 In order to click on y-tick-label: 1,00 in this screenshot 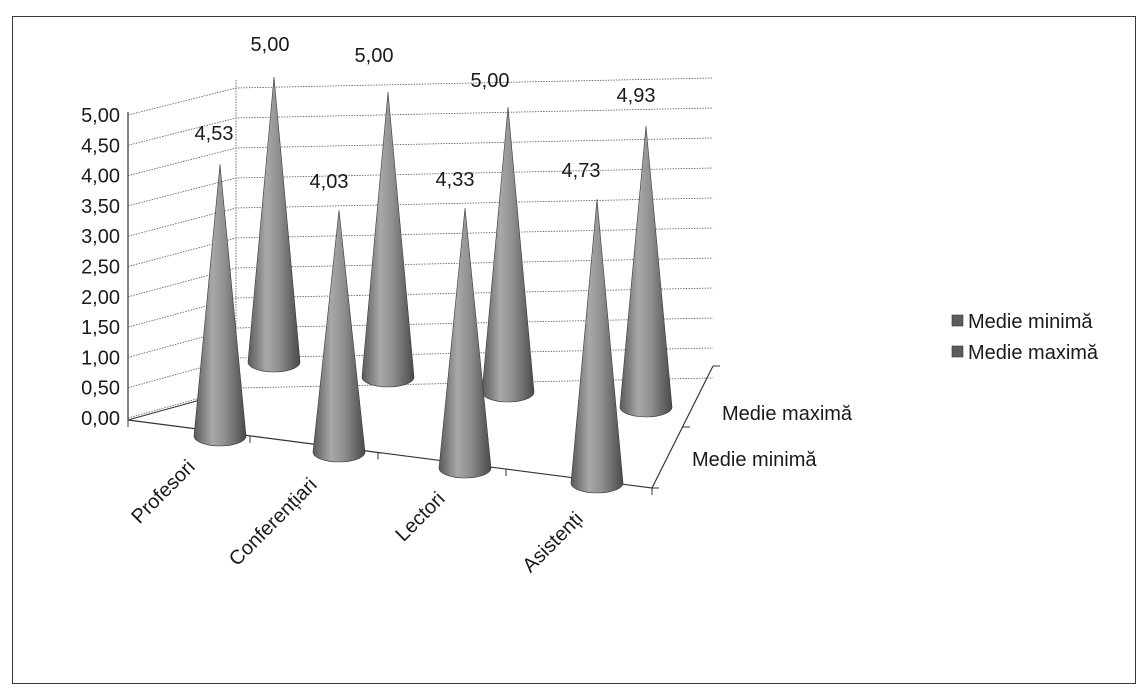, I will do `click(100, 358)`.